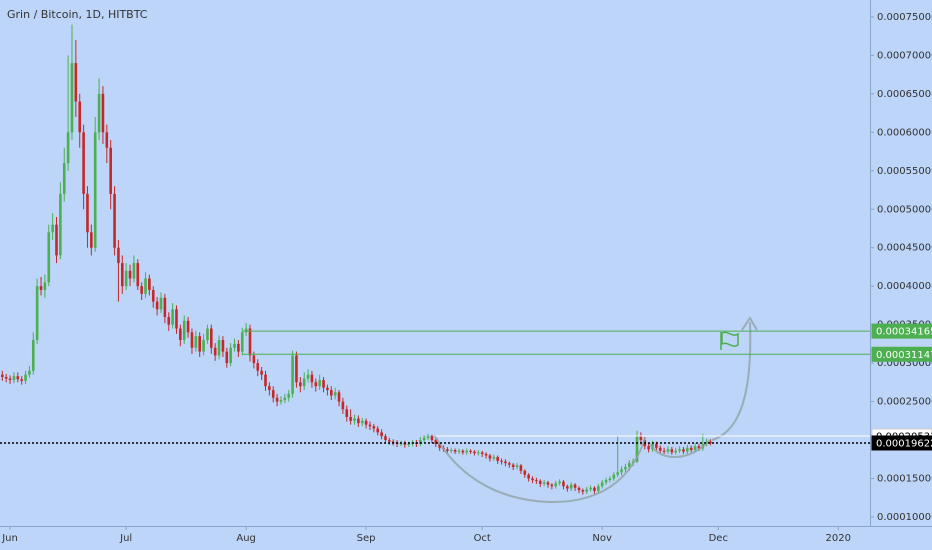 The width and height of the screenshot is (932, 550). What do you see at coordinates (904, 443) in the screenshot?
I see `level-label: 0.00019622` at bounding box center [904, 443].